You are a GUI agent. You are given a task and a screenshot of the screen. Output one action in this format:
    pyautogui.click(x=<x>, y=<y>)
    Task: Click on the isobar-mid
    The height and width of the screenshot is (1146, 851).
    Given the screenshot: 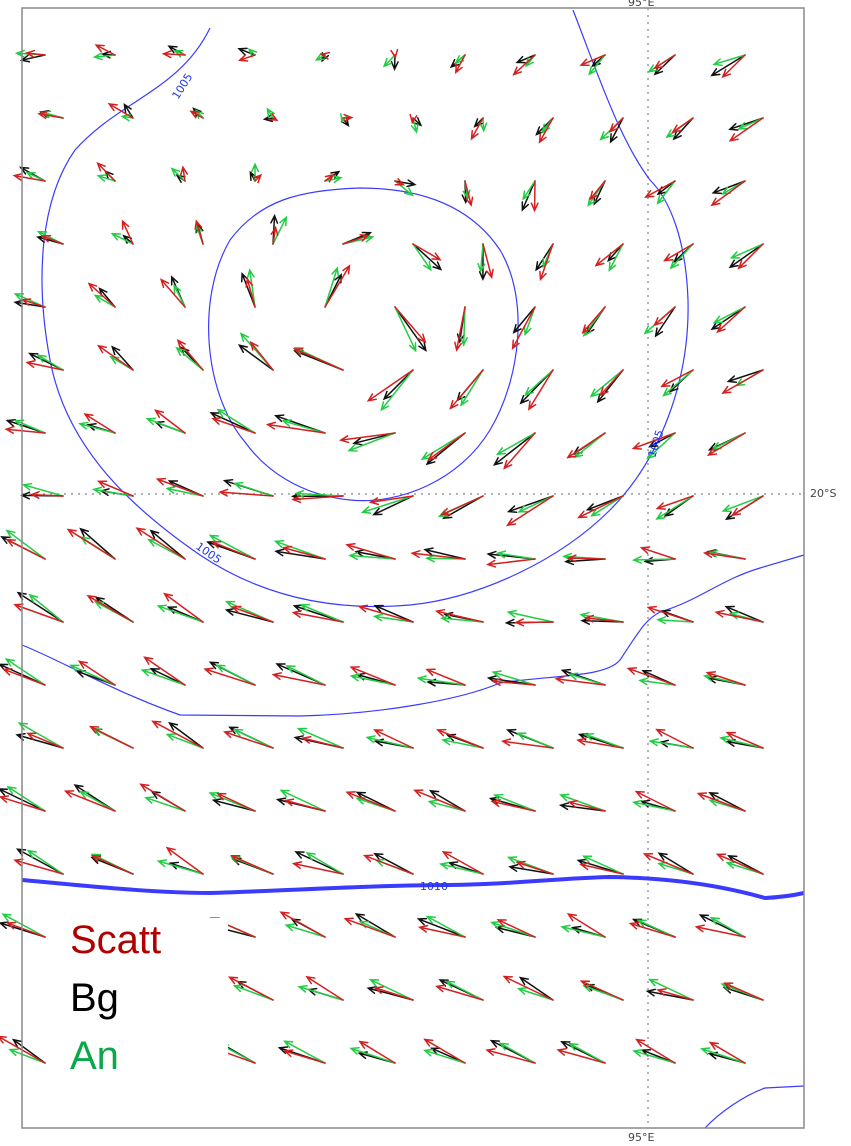 What is the action you would take?
    pyautogui.click(x=413, y=635)
    